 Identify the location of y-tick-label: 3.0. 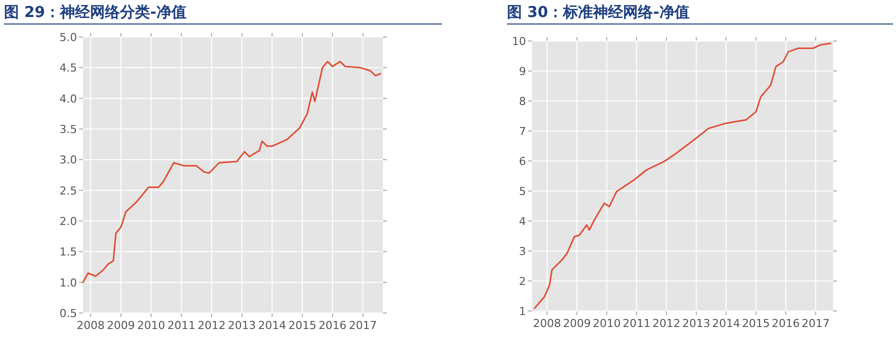
(68, 160).